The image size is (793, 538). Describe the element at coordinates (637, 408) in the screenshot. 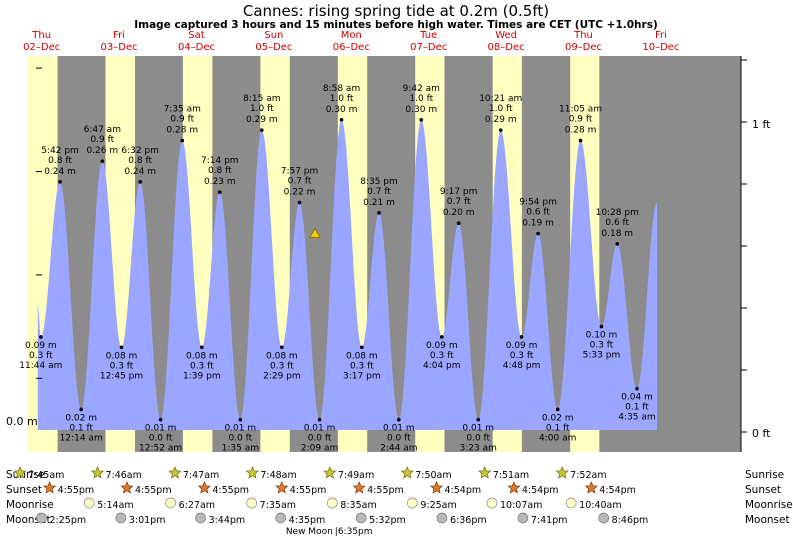

I see `low-tide-ft: 0.1 ft` at that location.